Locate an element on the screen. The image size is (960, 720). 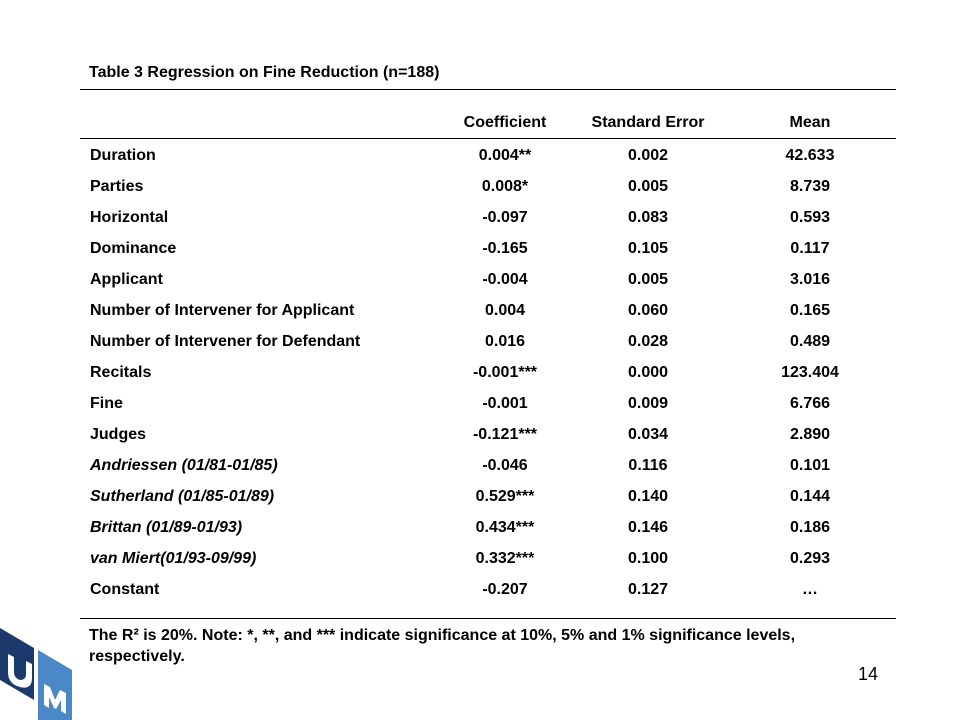
row-label: Number of Intervener for Defendant is located at coordinates (225, 341).